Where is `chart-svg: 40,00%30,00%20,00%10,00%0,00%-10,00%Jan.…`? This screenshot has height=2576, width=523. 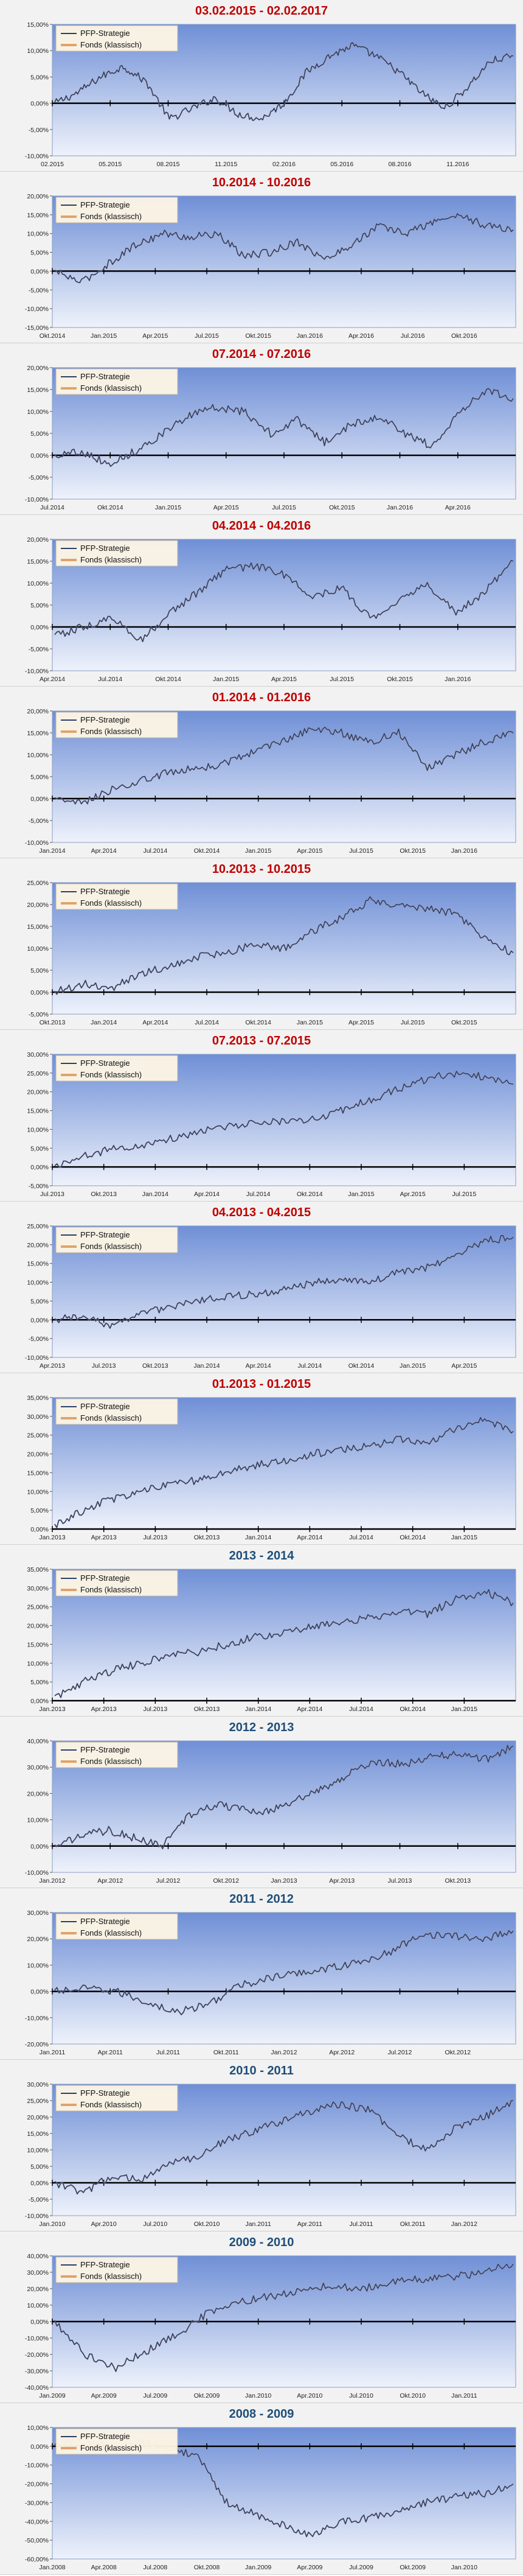 chart-svg: 40,00%30,00%20,00%10,00%0,00%-10,00%Jan.… is located at coordinates (270, 1811).